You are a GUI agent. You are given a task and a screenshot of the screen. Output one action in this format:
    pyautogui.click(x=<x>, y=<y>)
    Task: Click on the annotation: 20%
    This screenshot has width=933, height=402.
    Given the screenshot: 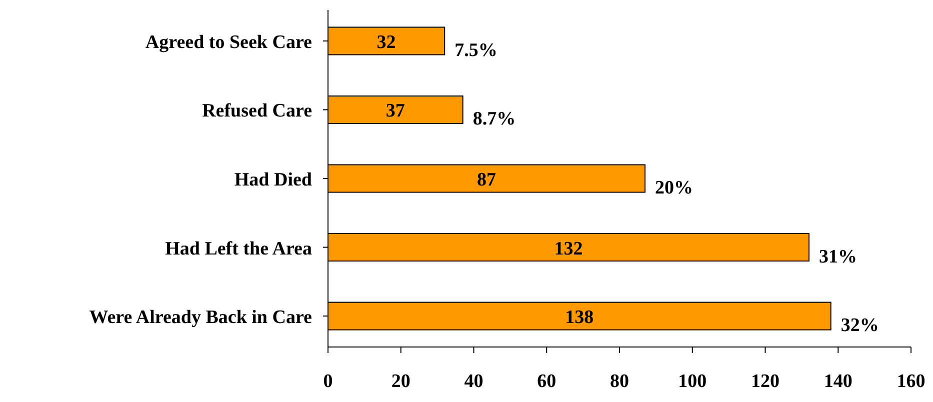 What is the action you would take?
    pyautogui.click(x=674, y=188)
    